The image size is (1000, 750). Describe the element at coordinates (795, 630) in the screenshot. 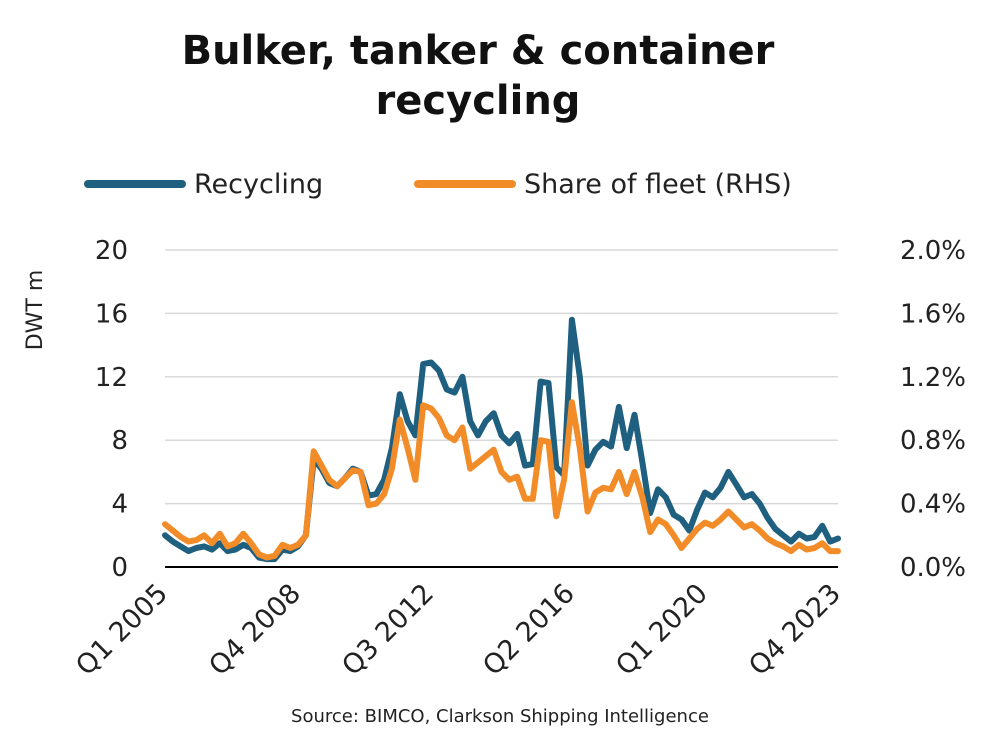

I see `x-tick-label: Q4 2023` at that location.